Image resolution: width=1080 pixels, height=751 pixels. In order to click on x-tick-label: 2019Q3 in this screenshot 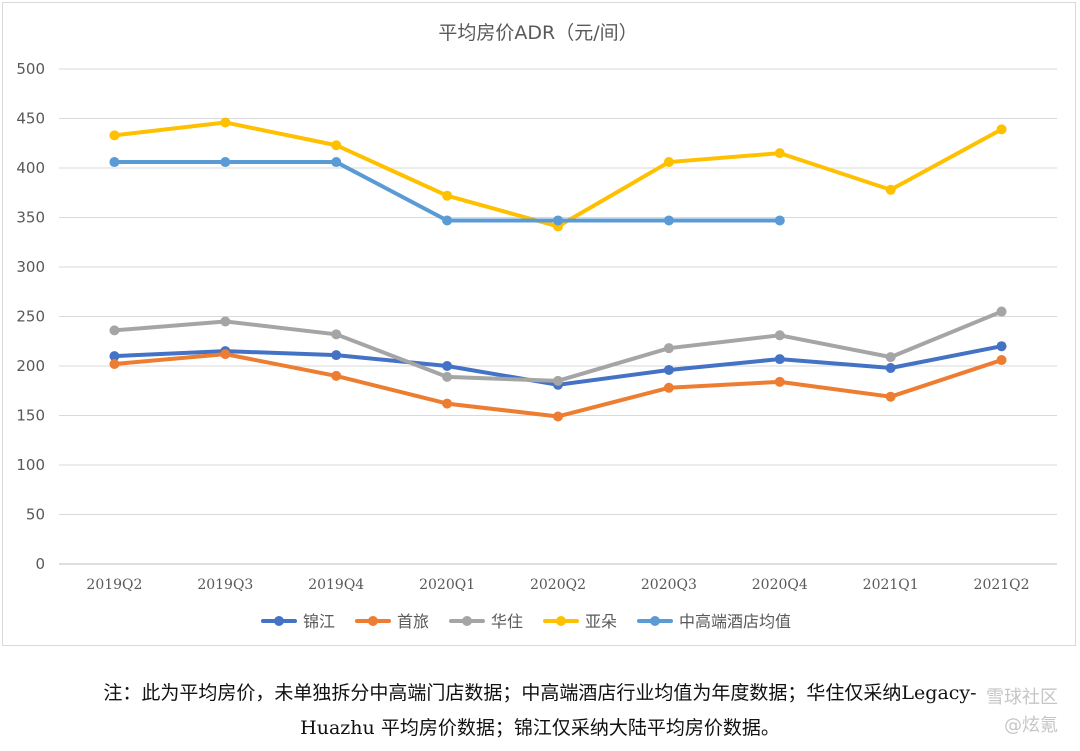, I will do `click(225, 585)`.